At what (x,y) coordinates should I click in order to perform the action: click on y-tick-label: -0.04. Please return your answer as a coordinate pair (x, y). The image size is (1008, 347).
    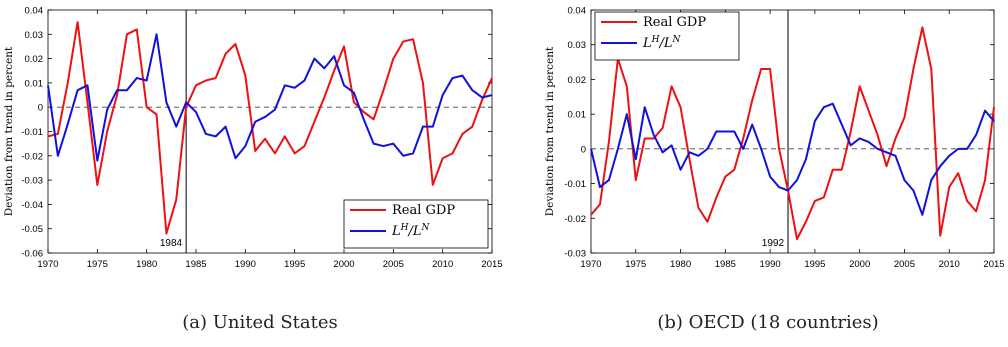
    Looking at the image, I should click on (32, 205).